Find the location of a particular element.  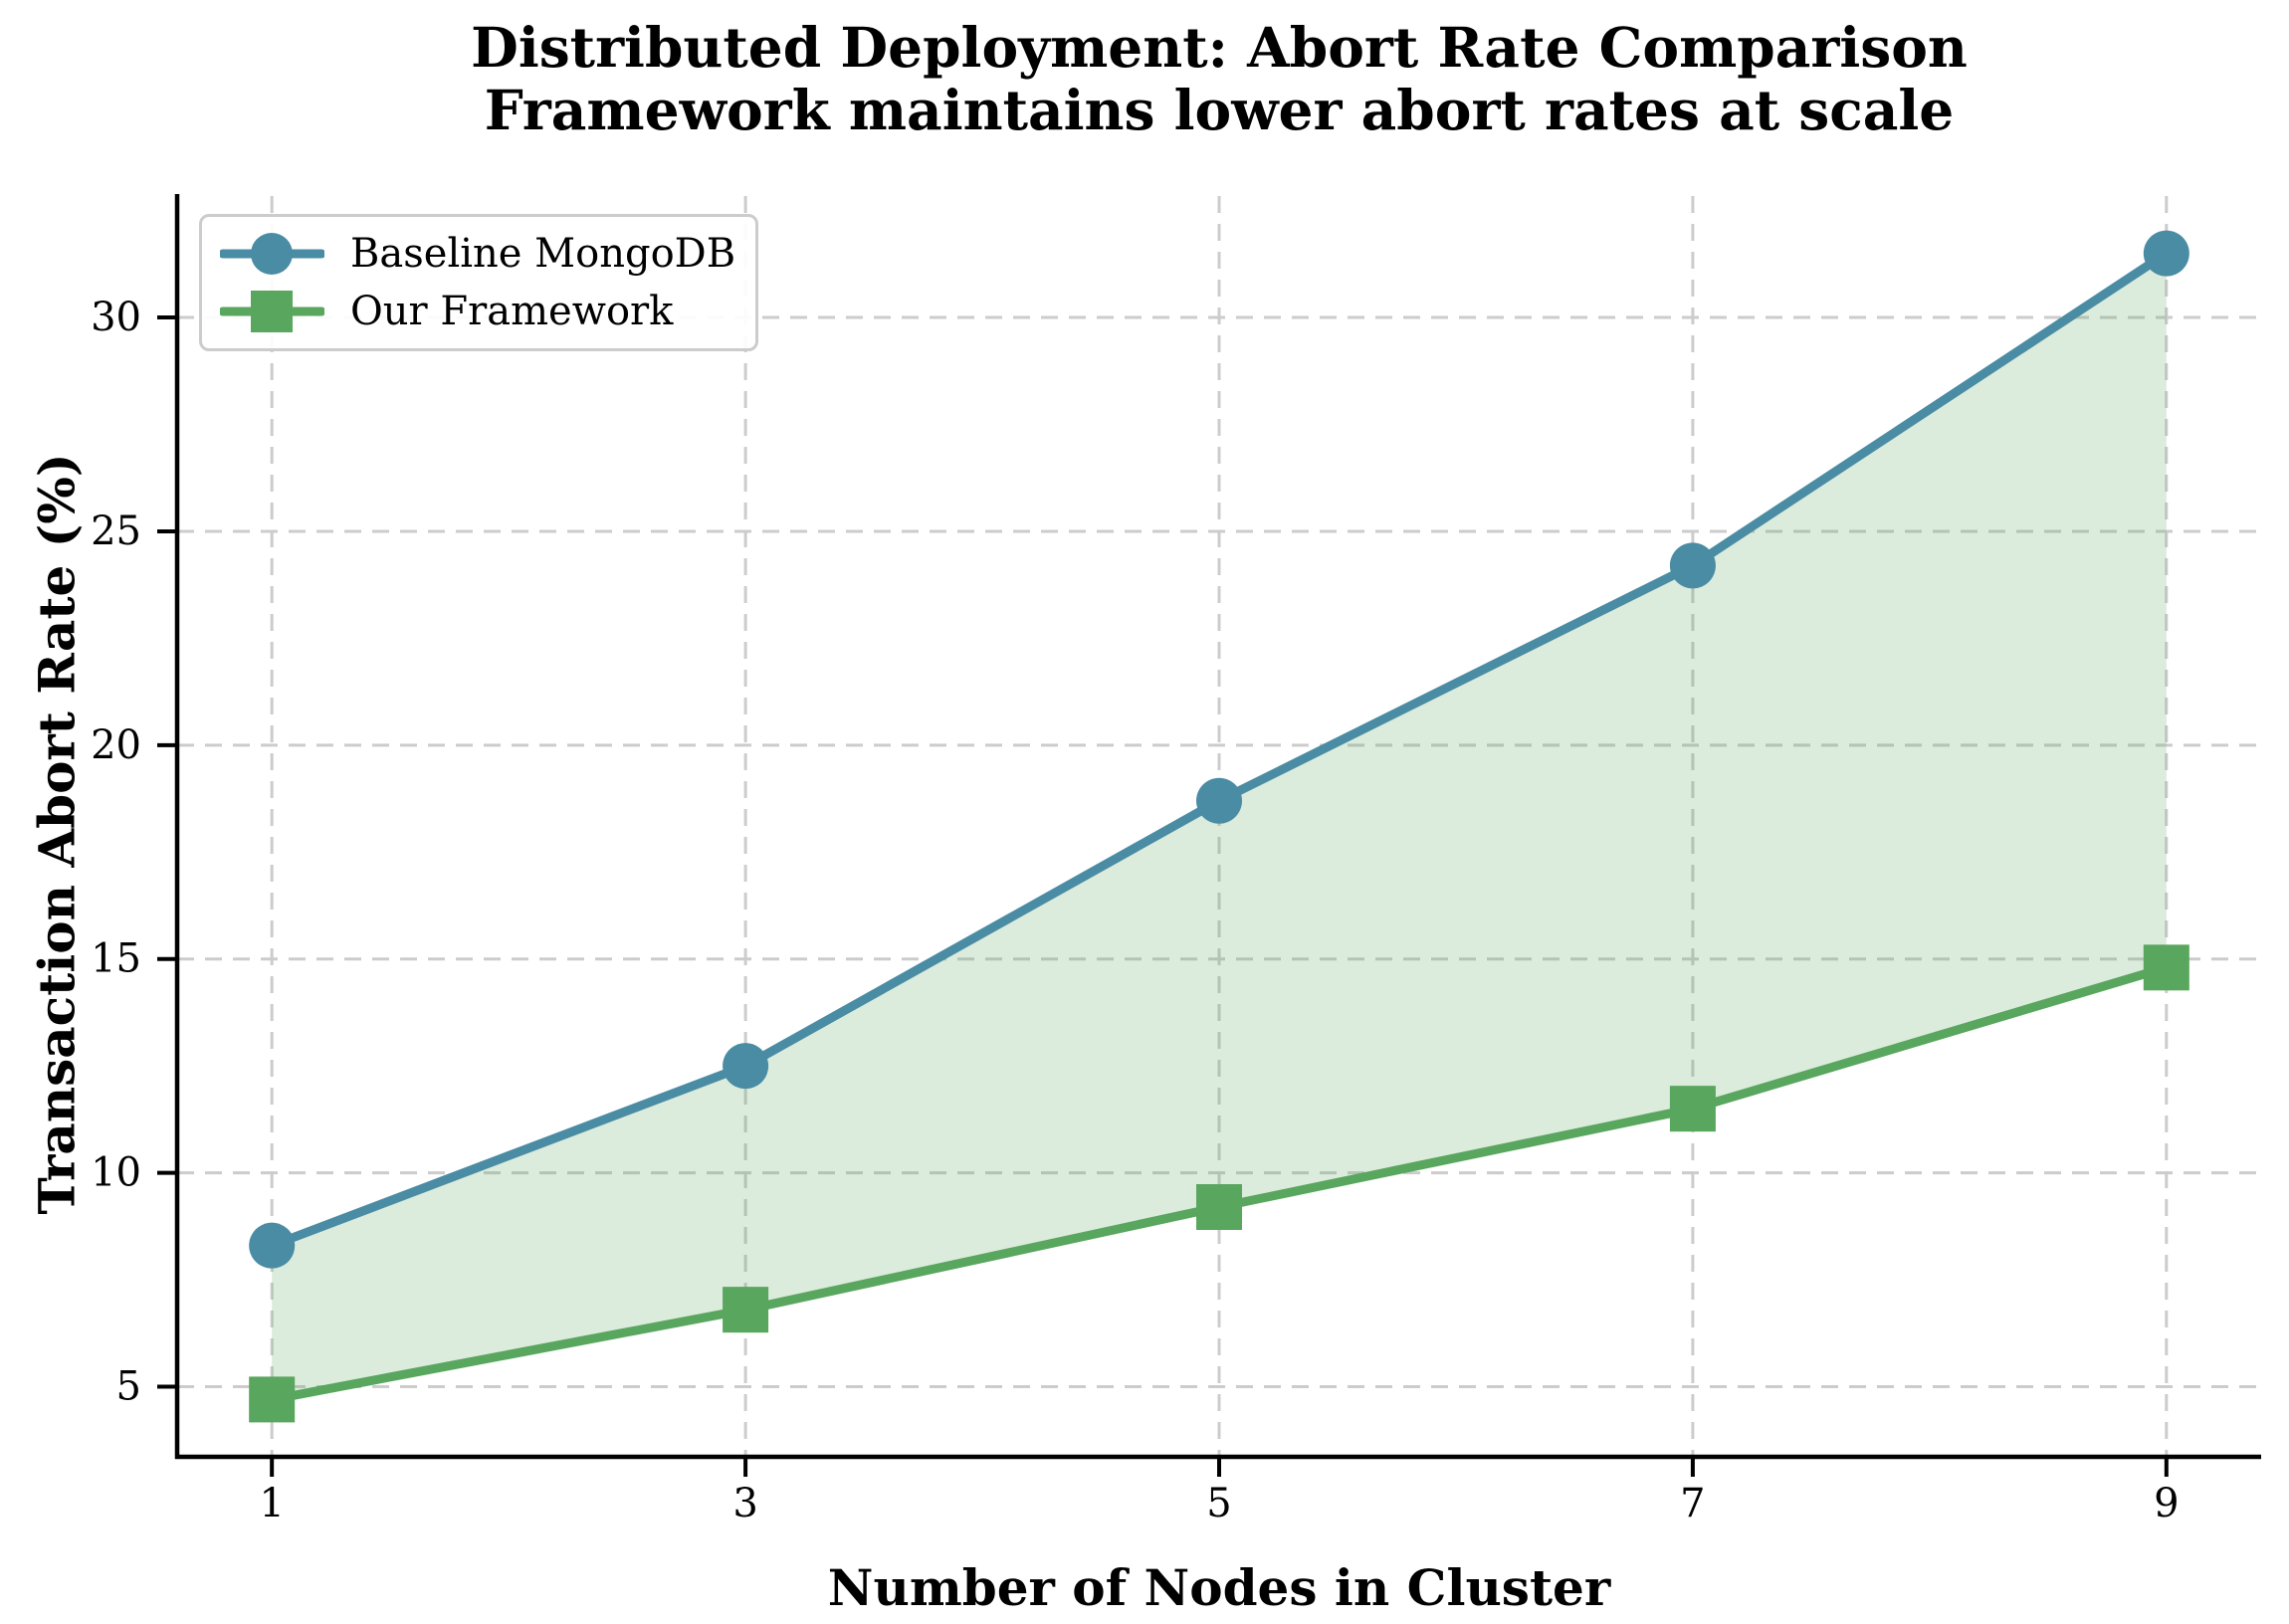

x-tick-label: 3 is located at coordinates (744, 1503).